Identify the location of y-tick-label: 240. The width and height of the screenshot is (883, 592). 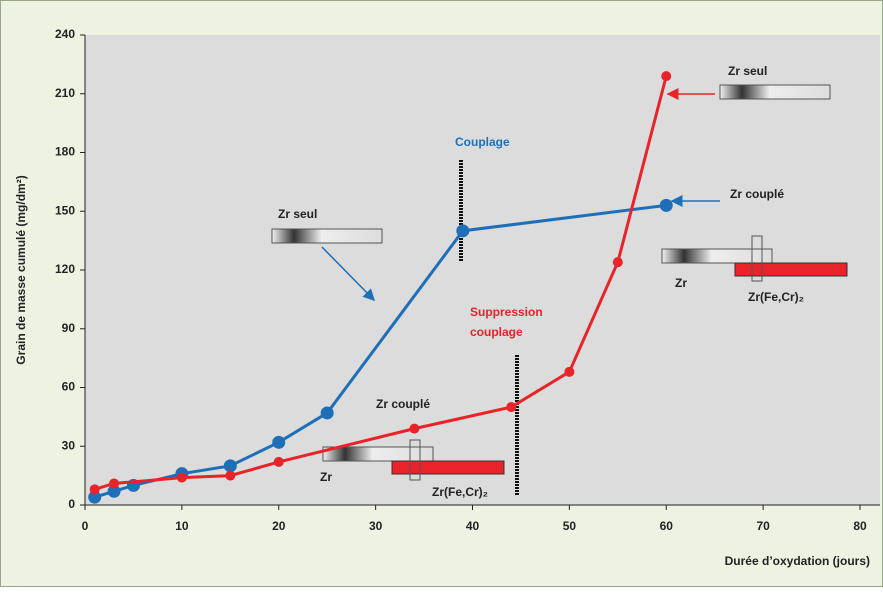
(65, 34).